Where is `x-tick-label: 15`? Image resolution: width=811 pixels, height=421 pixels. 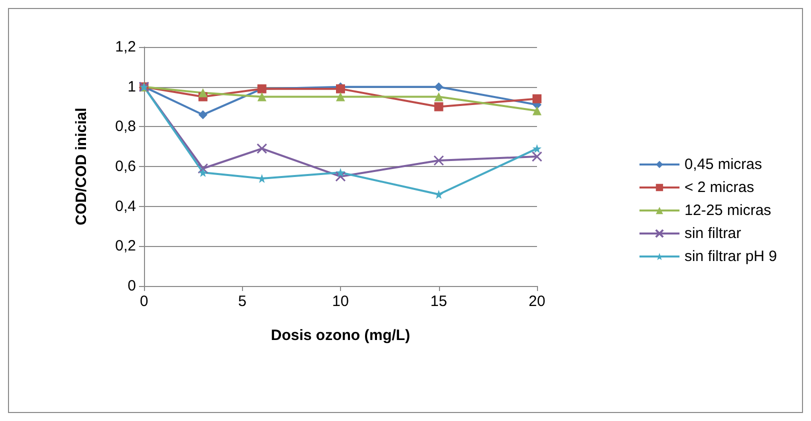
x-tick-label: 15 is located at coordinates (439, 301).